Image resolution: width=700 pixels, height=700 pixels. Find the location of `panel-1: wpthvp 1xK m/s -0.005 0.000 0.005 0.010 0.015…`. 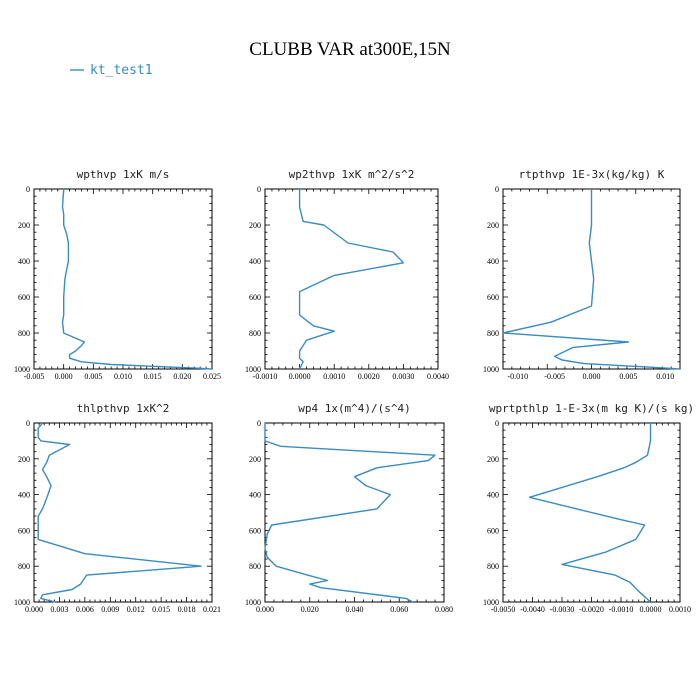

panel-1: wpthvp 1xK m/s -0.005 0.000 0.005 0.010 0.015… is located at coordinates (117, 274).